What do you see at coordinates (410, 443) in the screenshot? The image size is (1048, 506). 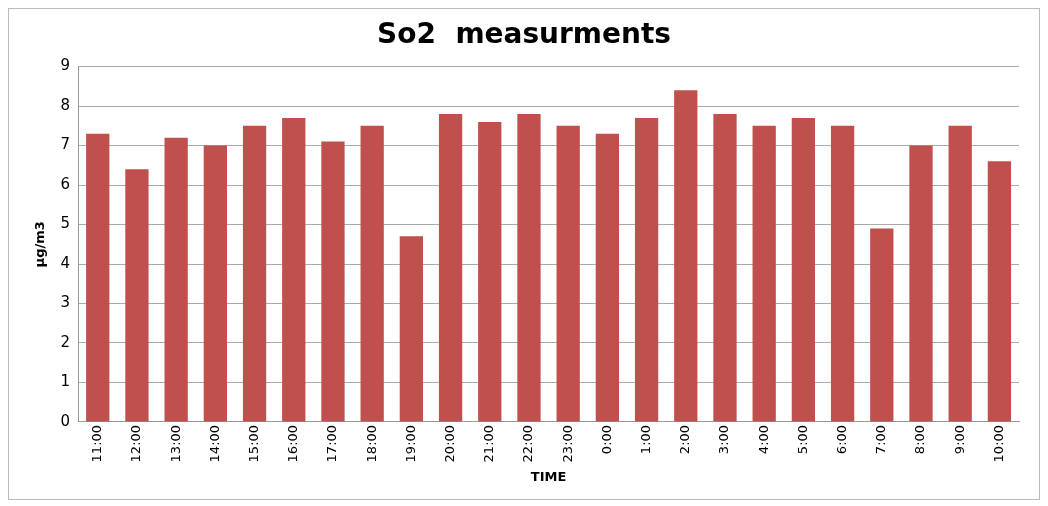 I see `x-tick-label: 19:00` at bounding box center [410, 443].